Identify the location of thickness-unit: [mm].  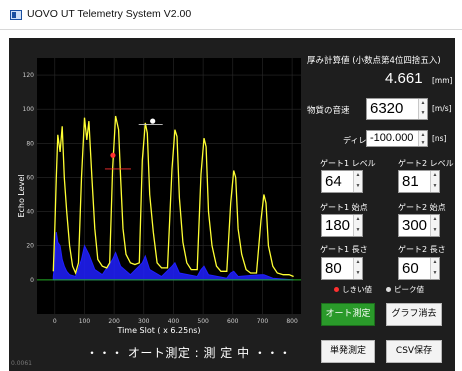
(442, 80).